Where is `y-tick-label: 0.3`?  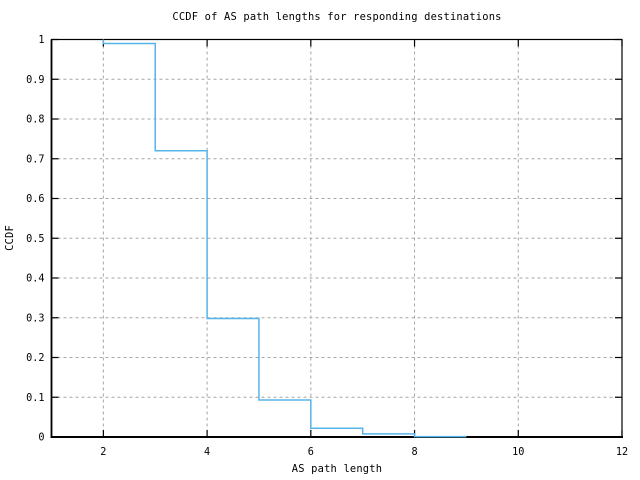 y-tick-label: 0.3 is located at coordinates (35, 318).